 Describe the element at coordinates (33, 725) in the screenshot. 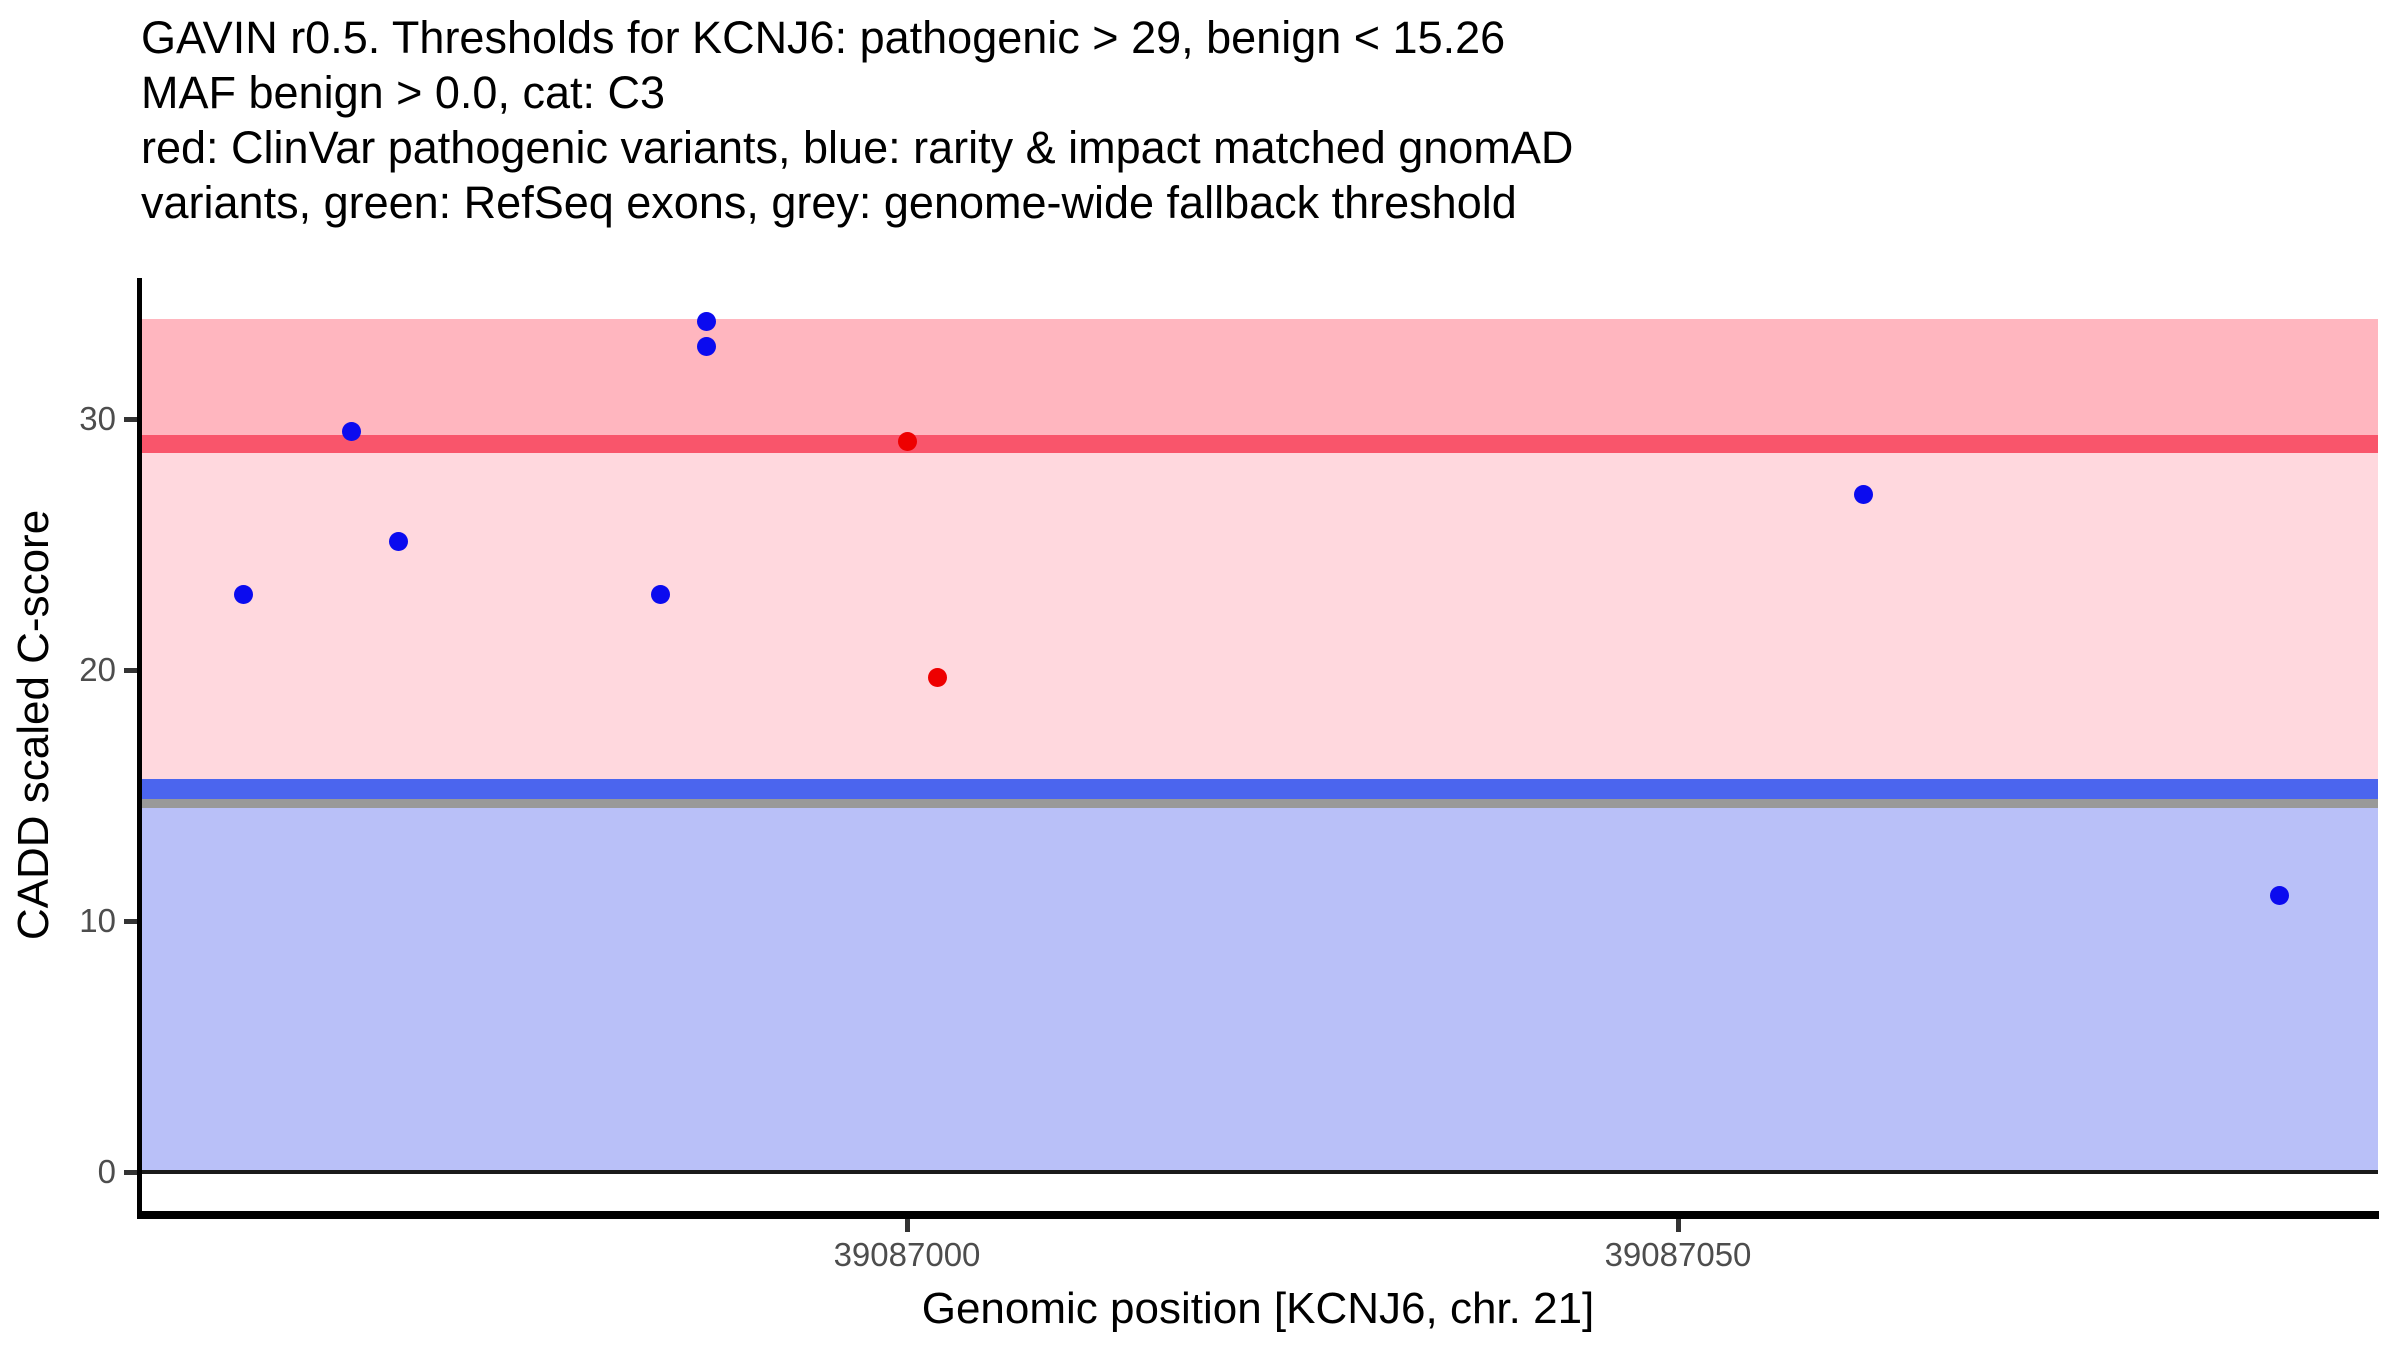

I see `y-axis-title: CADD scaled C-score` at that location.